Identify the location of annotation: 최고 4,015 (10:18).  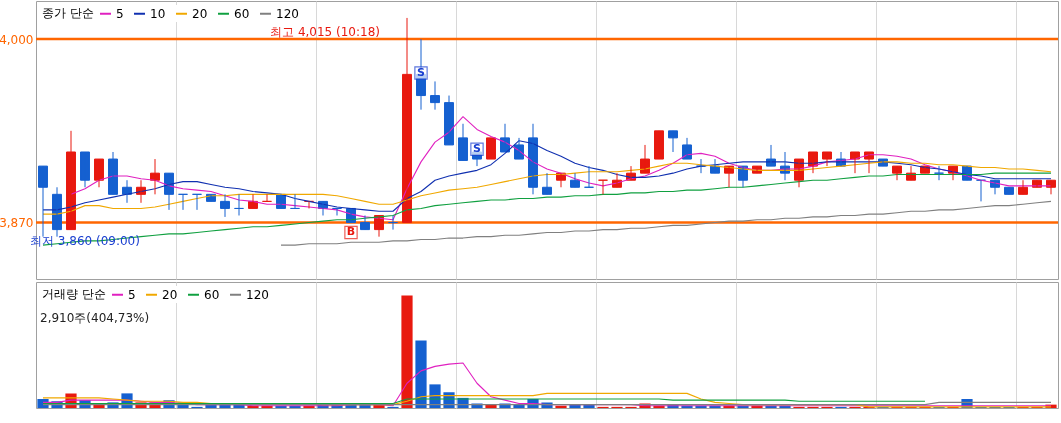
(325, 32).